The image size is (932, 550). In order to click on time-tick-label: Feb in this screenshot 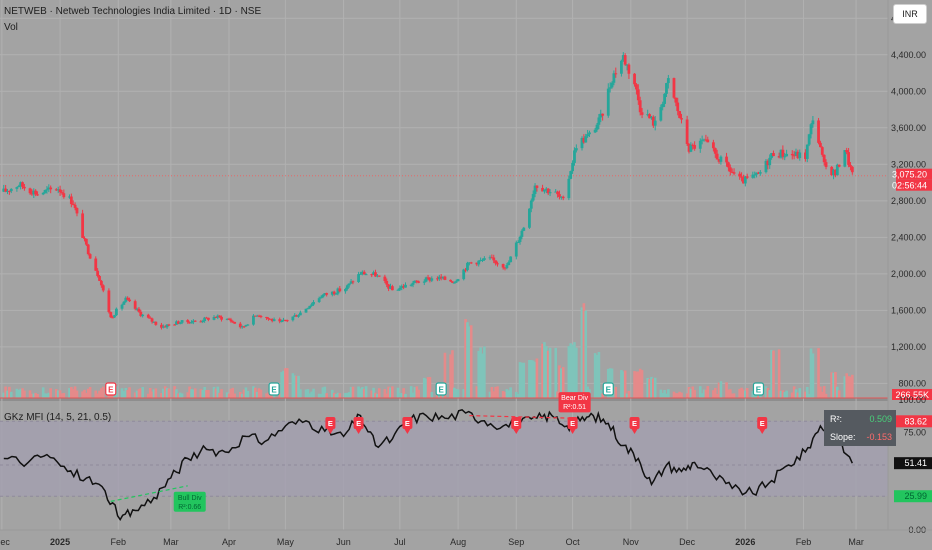, I will do `click(804, 542)`.